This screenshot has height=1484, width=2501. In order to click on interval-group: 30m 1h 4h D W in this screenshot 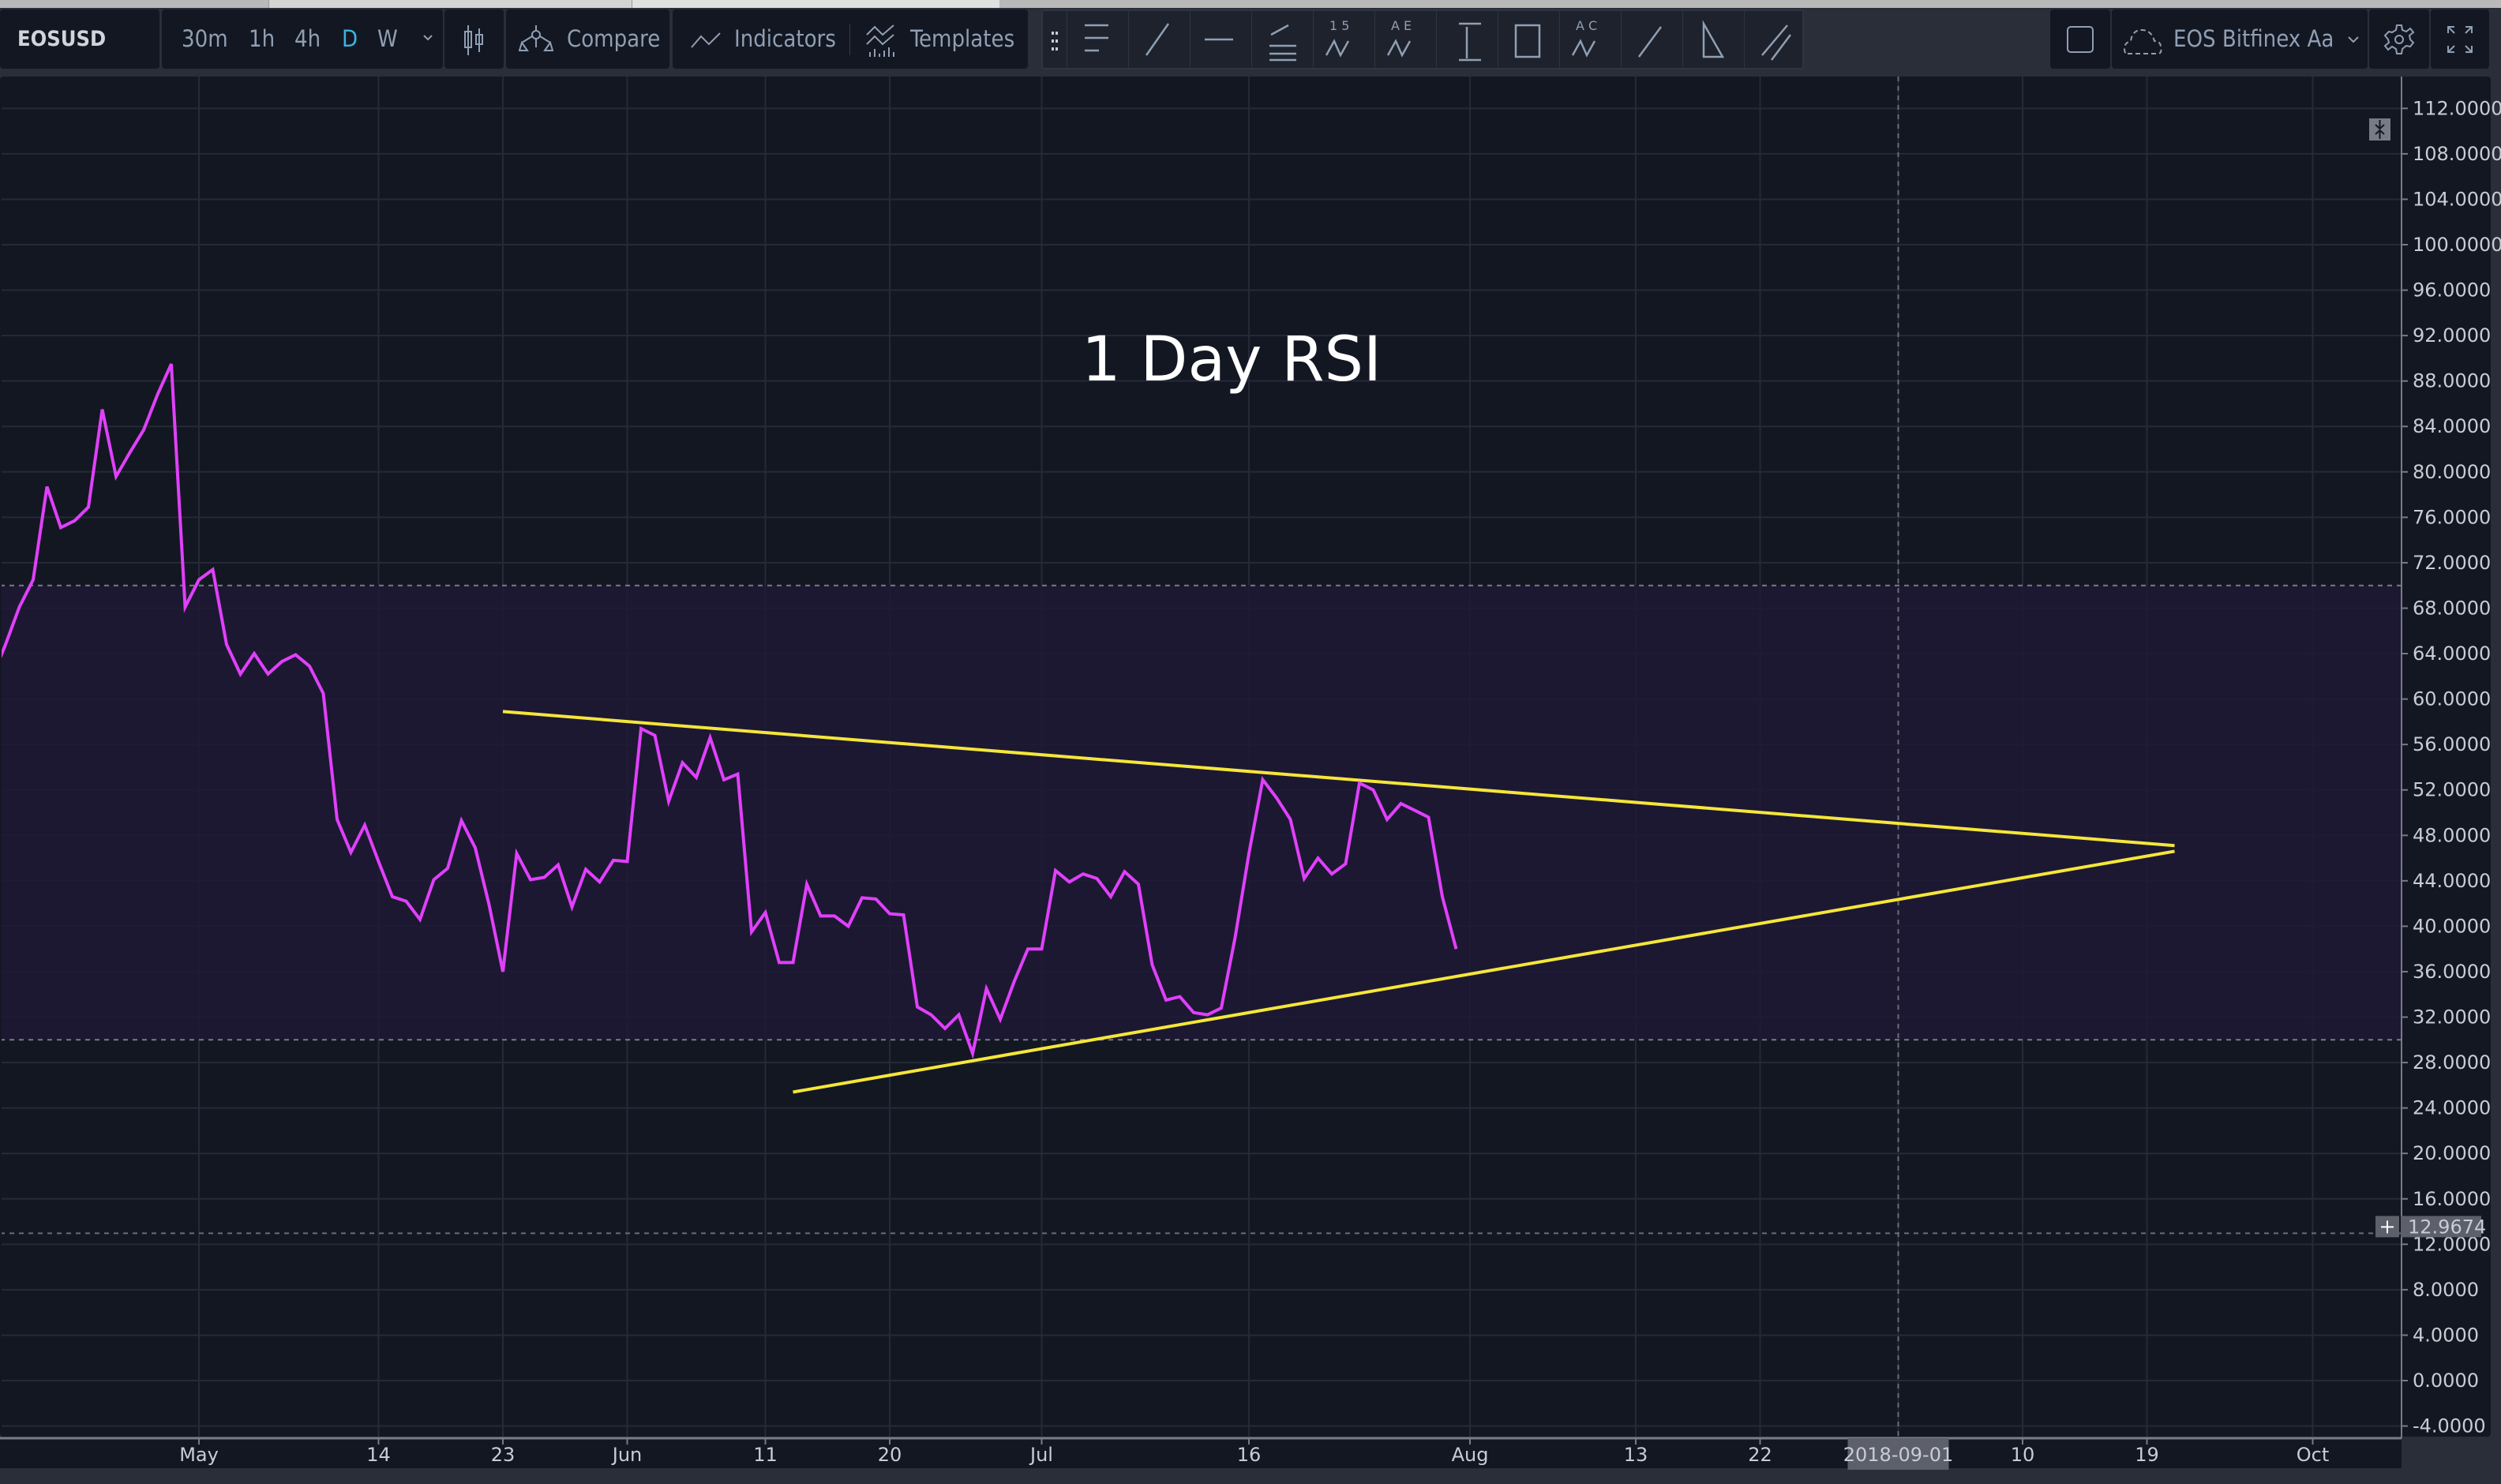, I will do `click(302, 39)`.